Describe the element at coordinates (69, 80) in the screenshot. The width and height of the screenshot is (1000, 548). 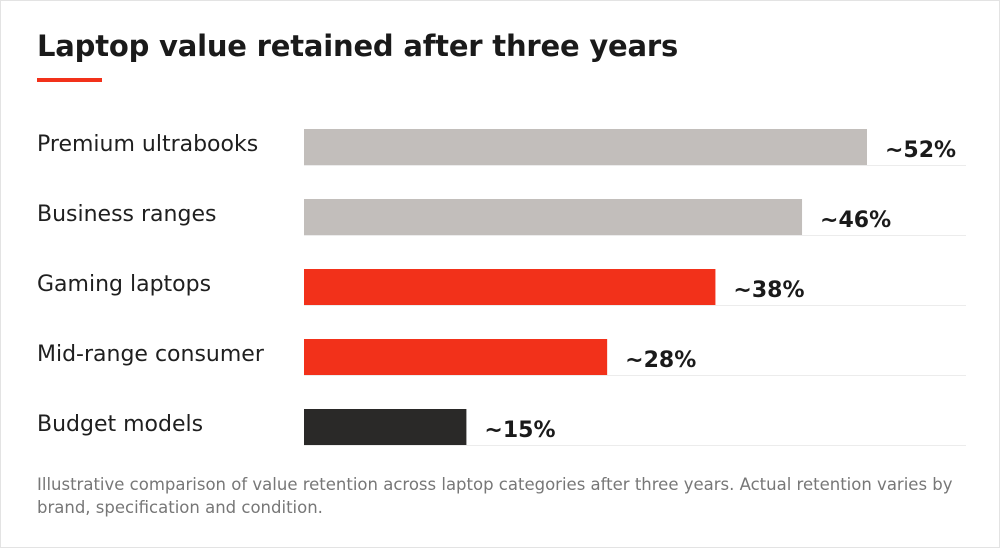
I see `title-accent-rule` at that location.